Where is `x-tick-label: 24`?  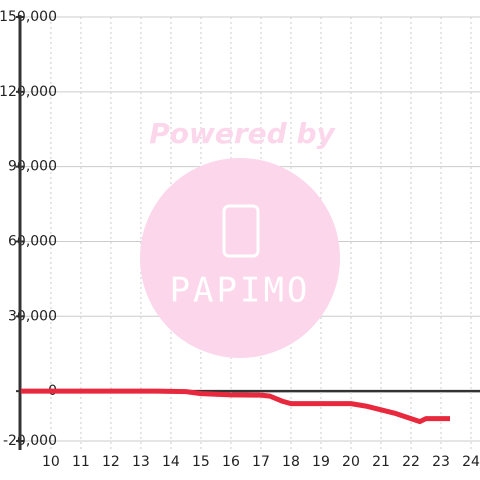
x-tick-label: 24 is located at coordinates (471, 462).